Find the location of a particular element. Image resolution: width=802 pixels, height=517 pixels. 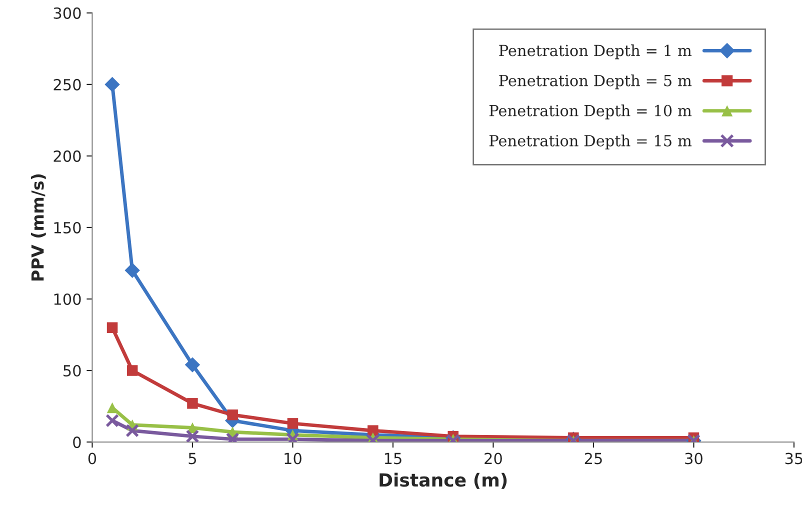

x-tick-label: 35 is located at coordinates (793, 458).